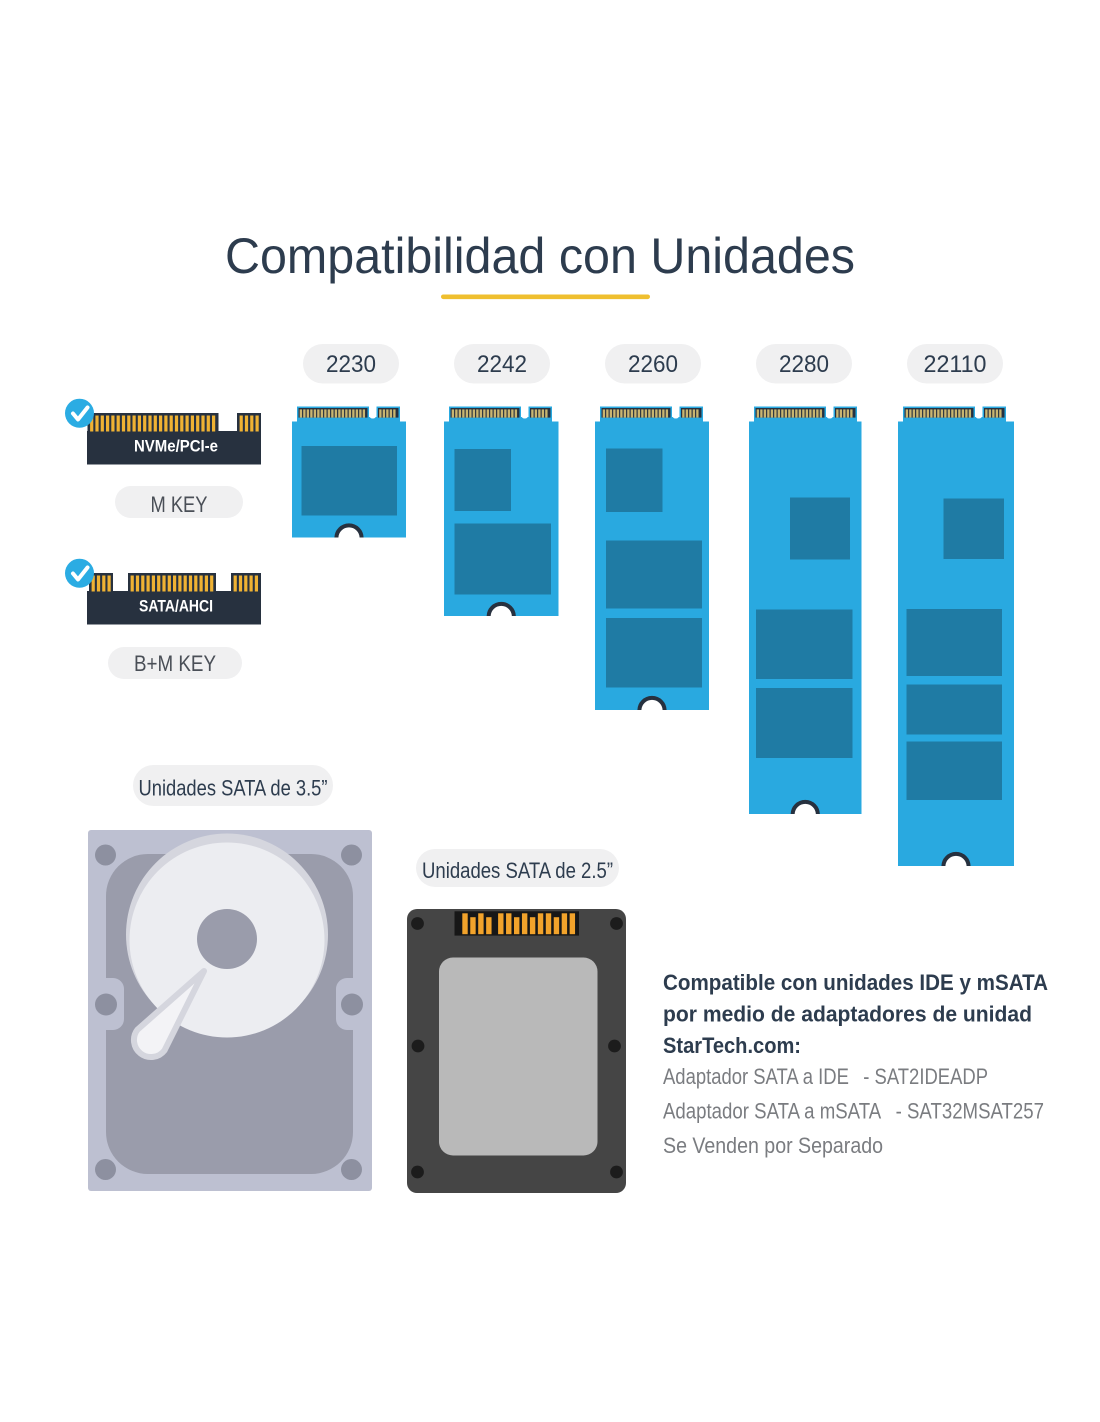 The image size is (1100, 1422). I want to click on svg-text: 2242, so click(502, 364).